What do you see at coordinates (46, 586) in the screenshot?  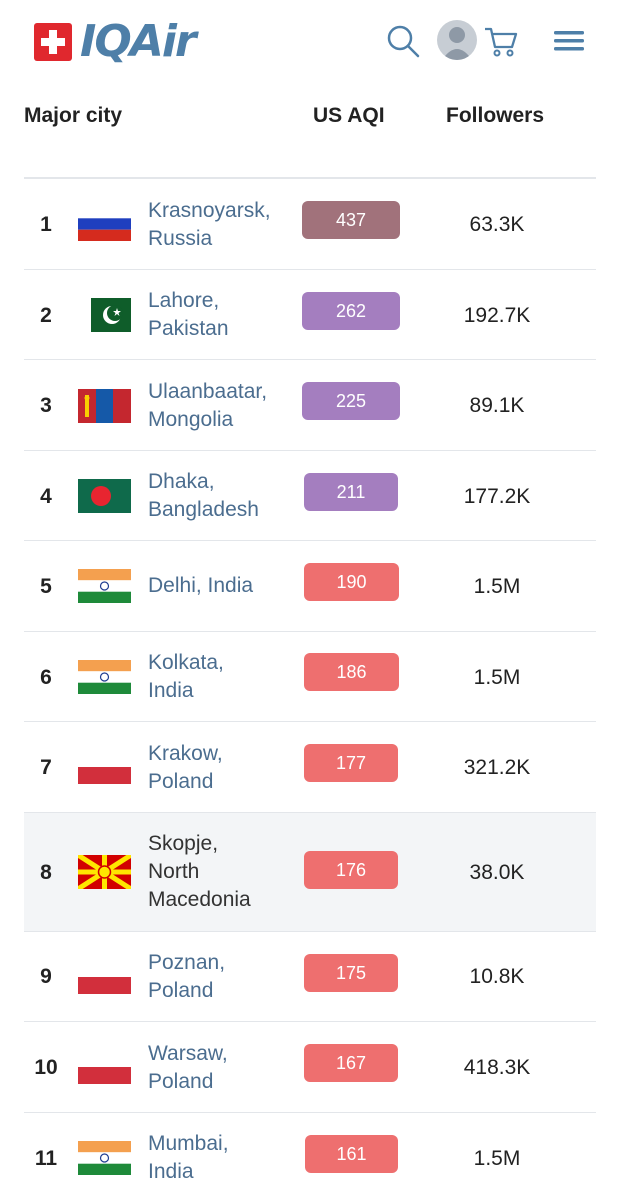 I see `rank: 5` at bounding box center [46, 586].